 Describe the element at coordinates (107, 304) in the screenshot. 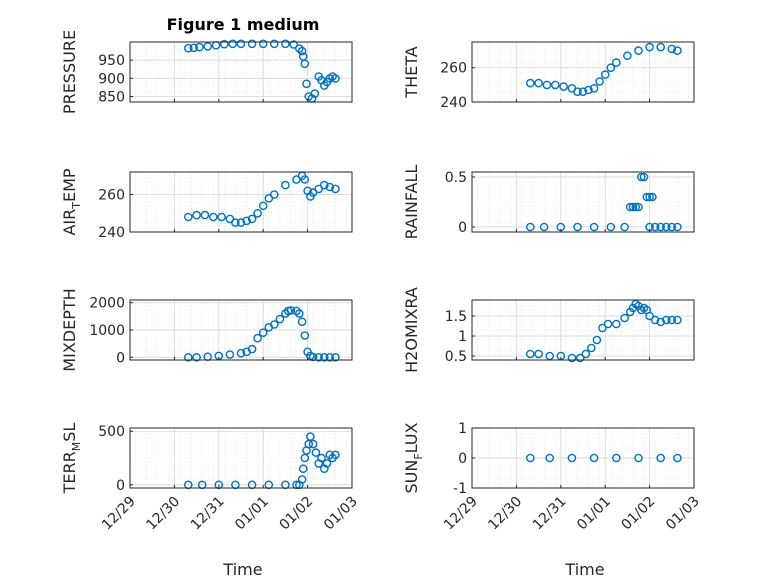

I see `y-tick-label: 2000` at that location.